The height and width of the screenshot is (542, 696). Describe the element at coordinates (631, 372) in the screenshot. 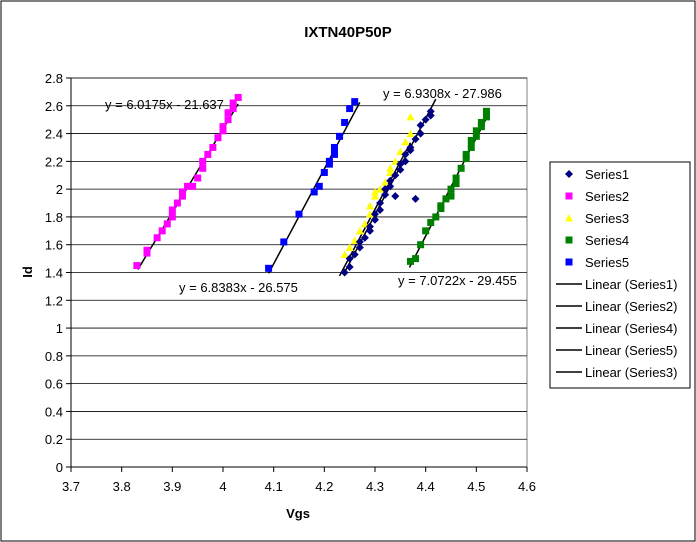

I see `legend-label-trend5: Linear (Series3)` at that location.